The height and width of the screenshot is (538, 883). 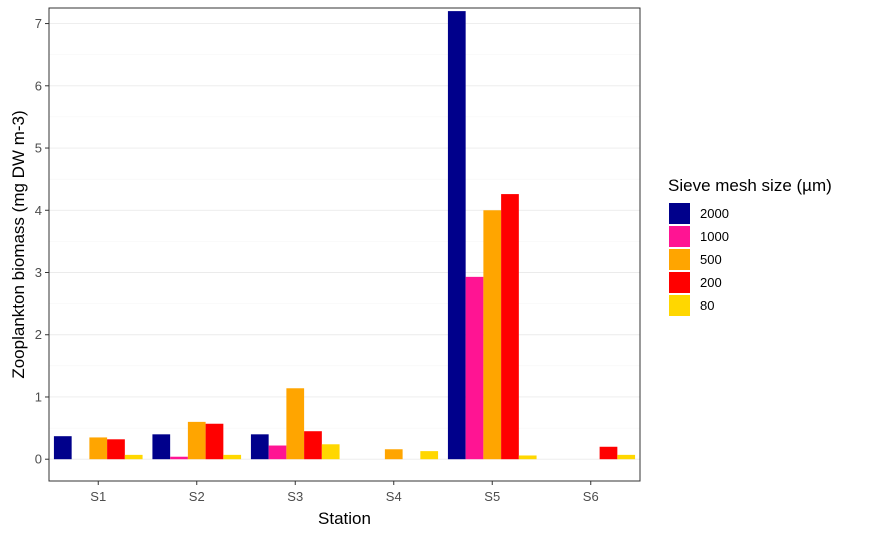 What do you see at coordinates (38, 210) in the screenshot?
I see `y-tick-label: 4` at bounding box center [38, 210].